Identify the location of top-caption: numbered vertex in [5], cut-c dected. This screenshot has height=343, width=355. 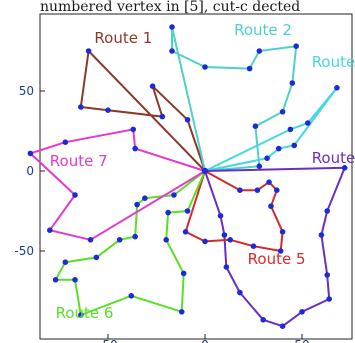
(170, 7).